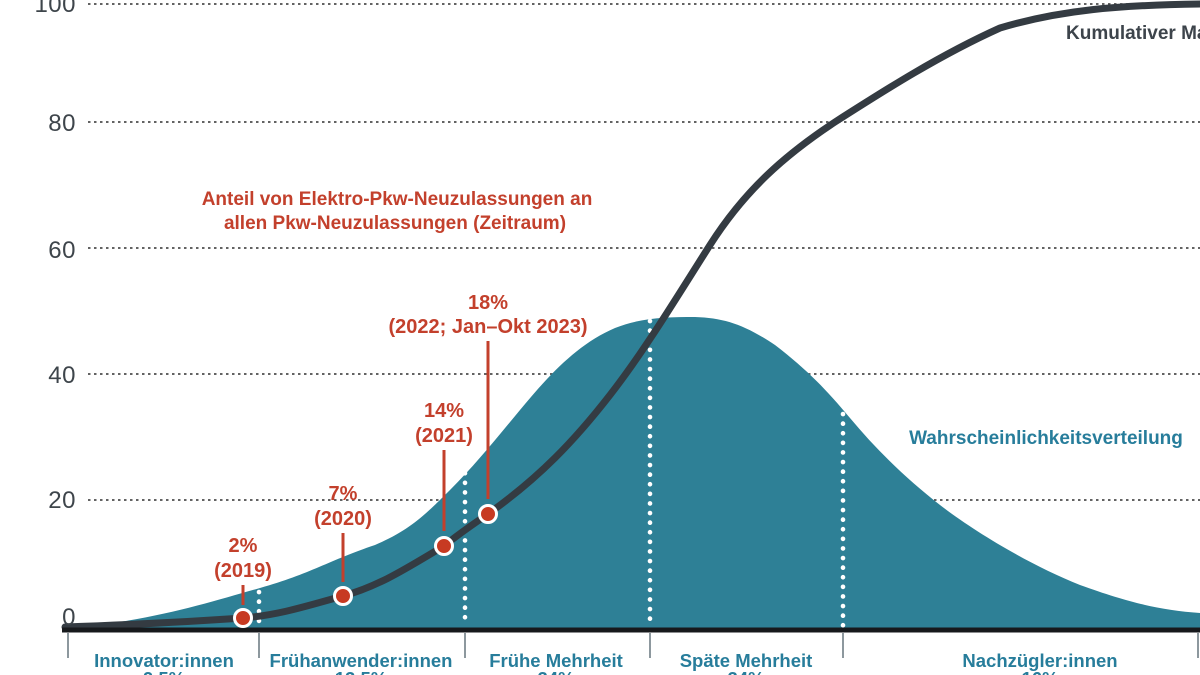  What do you see at coordinates (164, 660) in the screenshot?
I see `category-innovators: Innovator:innen` at bounding box center [164, 660].